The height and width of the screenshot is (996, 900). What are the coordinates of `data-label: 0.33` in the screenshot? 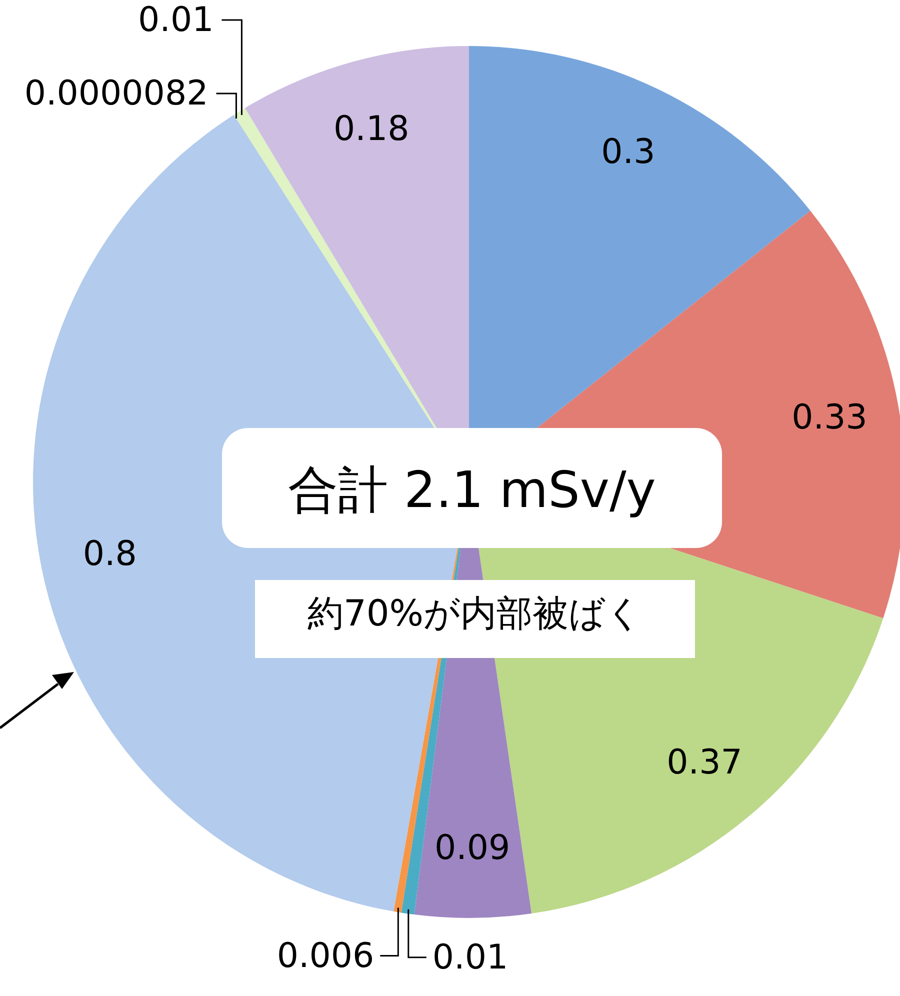 It's located at (830, 418).